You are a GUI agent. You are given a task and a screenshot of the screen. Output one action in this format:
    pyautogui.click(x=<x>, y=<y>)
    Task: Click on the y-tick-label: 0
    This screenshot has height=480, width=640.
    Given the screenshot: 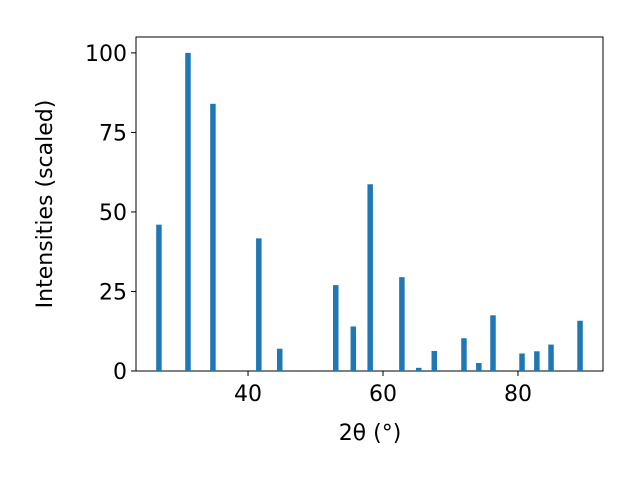 What is the action you would take?
    pyautogui.click(x=120, y=372)
    